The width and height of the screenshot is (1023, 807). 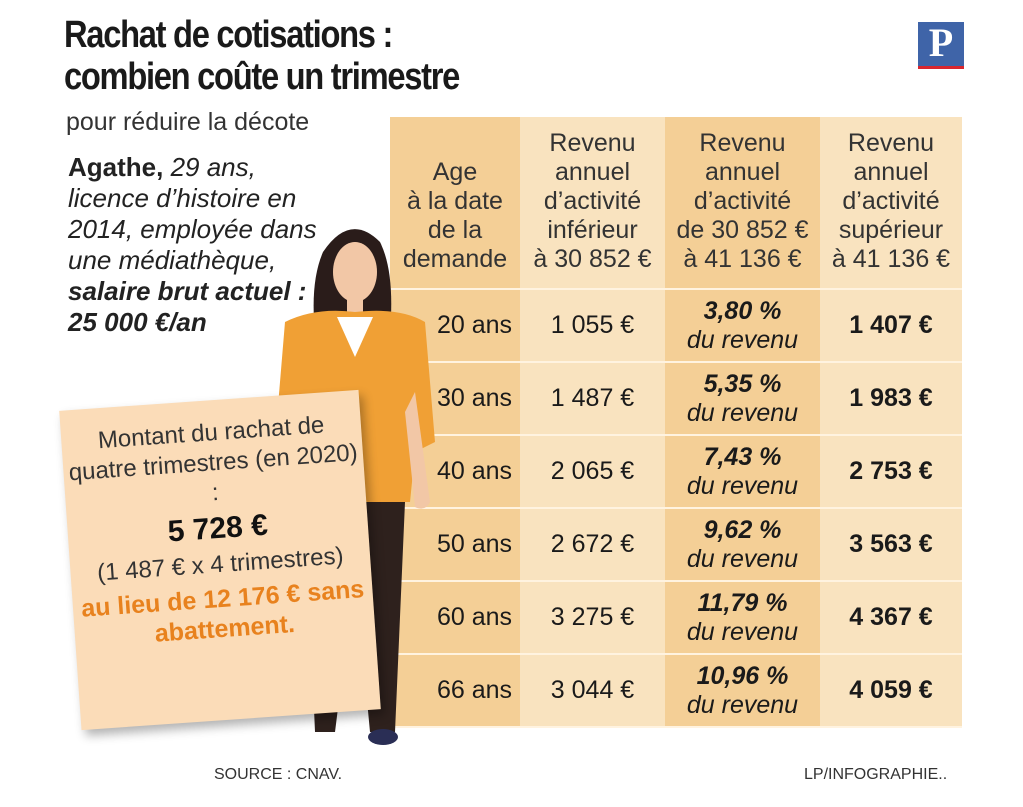 I want to click on percent-cell: 9,62 % du revenu, so click(x=742, y=545).